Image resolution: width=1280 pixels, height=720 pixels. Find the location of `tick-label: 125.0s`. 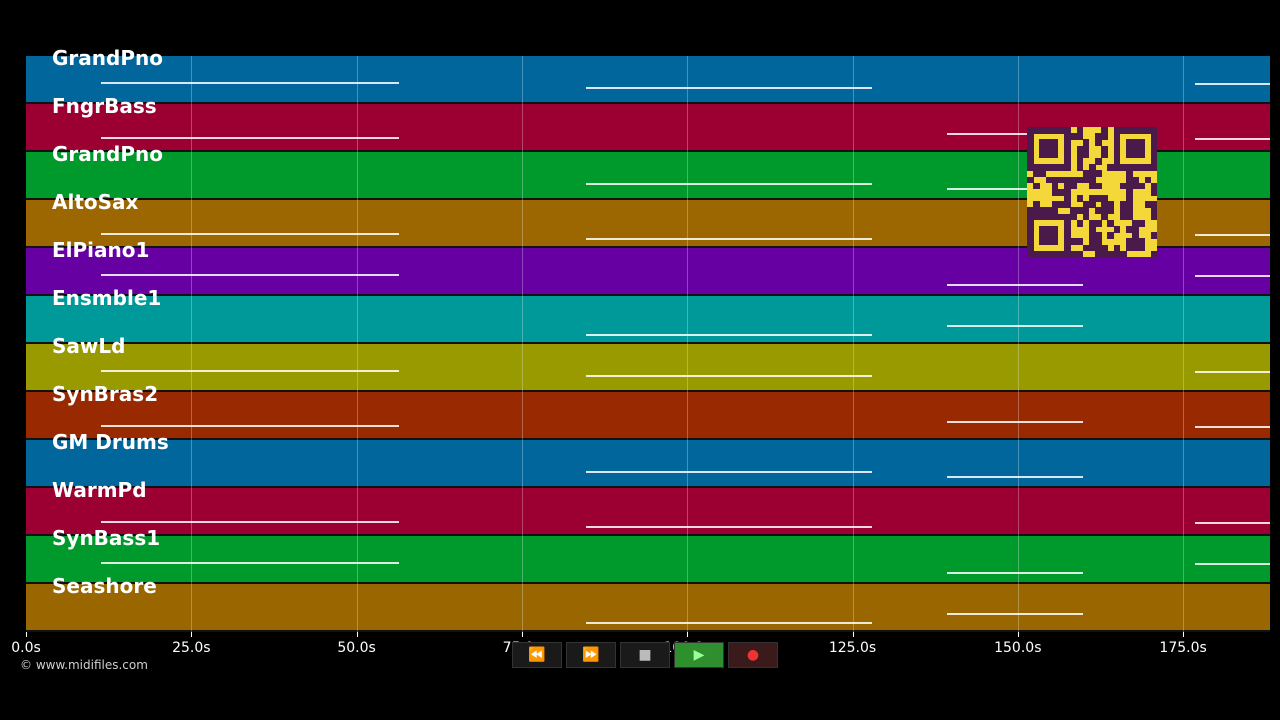

tick-label: 125.0s is located at coordinates (852, 648).